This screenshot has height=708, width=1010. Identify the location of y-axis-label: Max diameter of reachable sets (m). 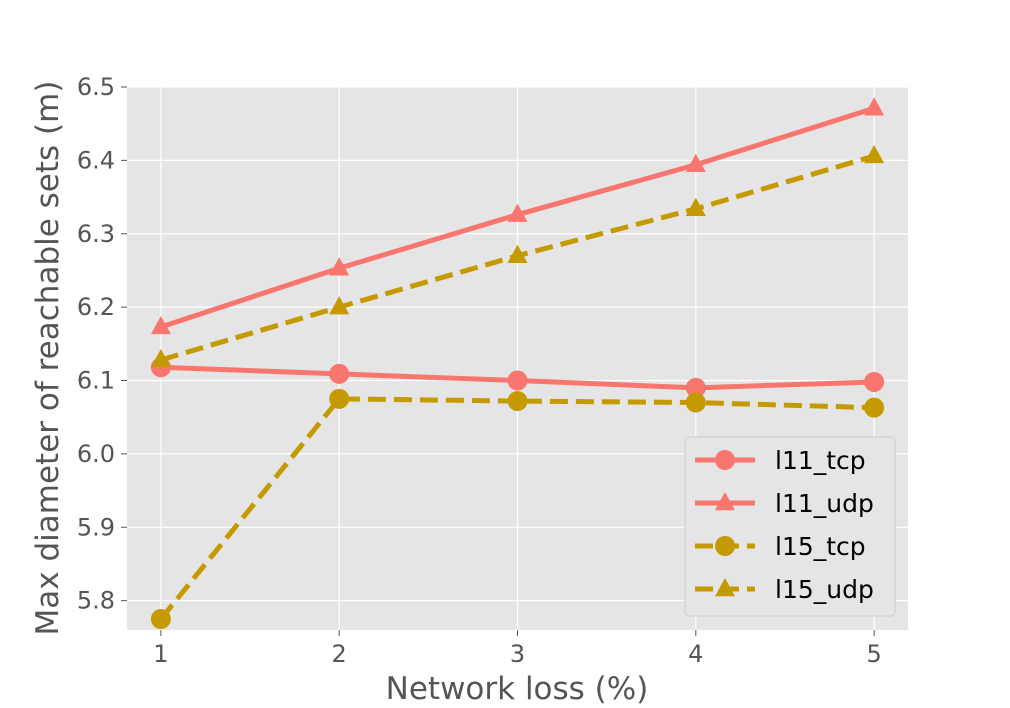
(48, 358).